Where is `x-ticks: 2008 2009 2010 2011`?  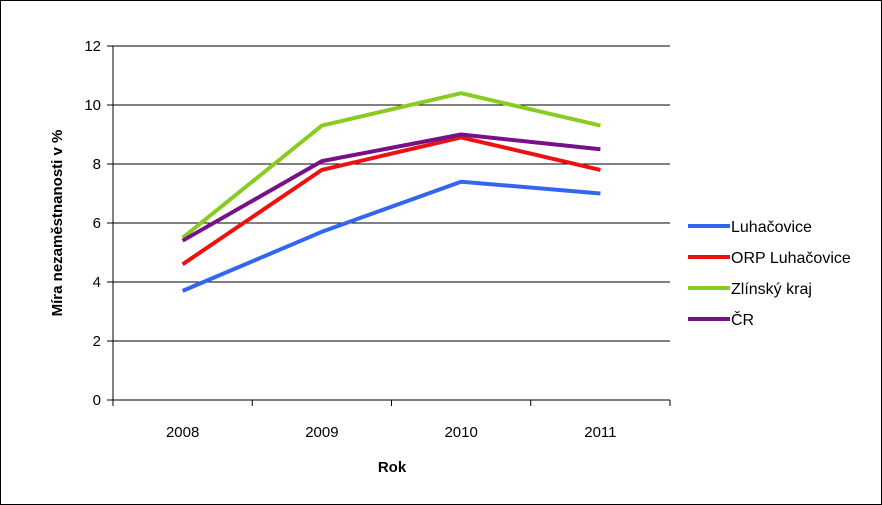
x-ticks: 2008 2009 2010 2011 is located at coordinates (391, 420).